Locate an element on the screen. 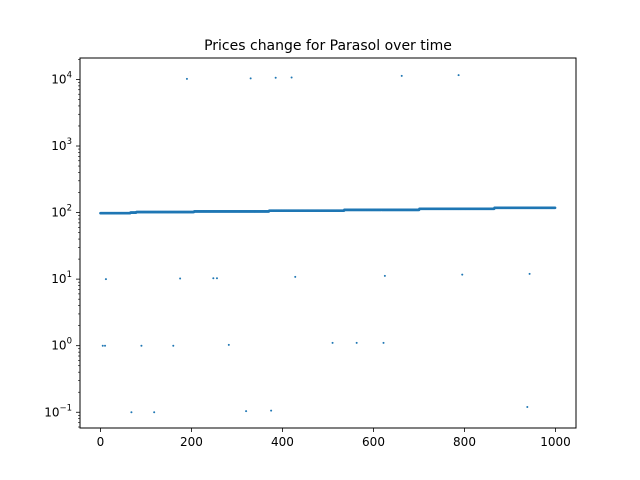 Image resolution: width=640 pixels, height=480 pixels. x-axis-ticks: 0 200 400 600 800 1000 is located at coordinates (334, 438).